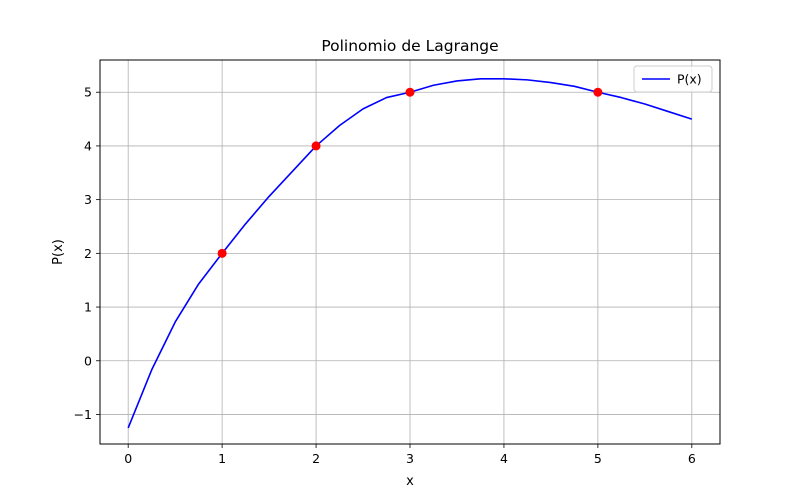  I want to click on legend-label-p-x: P(x), so click(689, 79).